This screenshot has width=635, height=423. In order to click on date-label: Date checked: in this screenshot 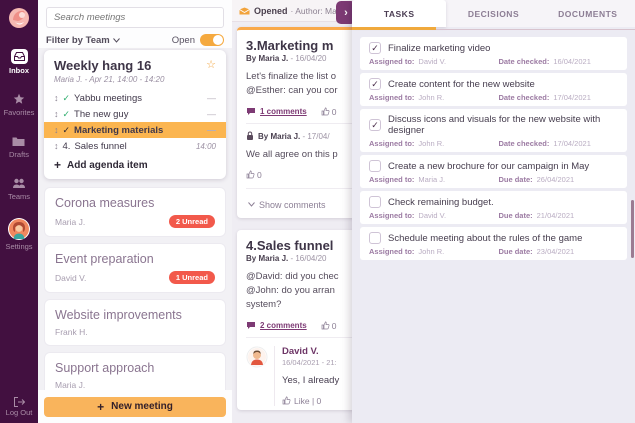, I will do `click(524, 143)`.